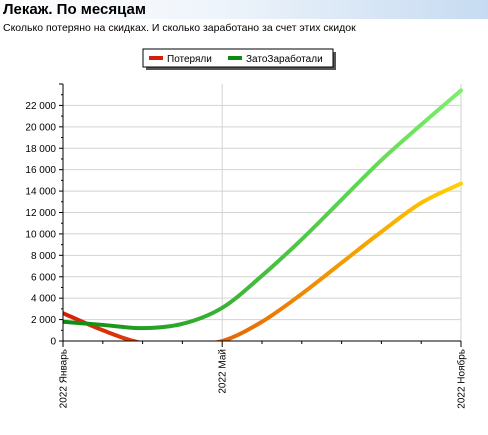 The height and width of the screenshot is (435, 488). Describe the element at coordinates (43, 320) in the screenshot. I see `y-tick-label: 2 000` at that location.